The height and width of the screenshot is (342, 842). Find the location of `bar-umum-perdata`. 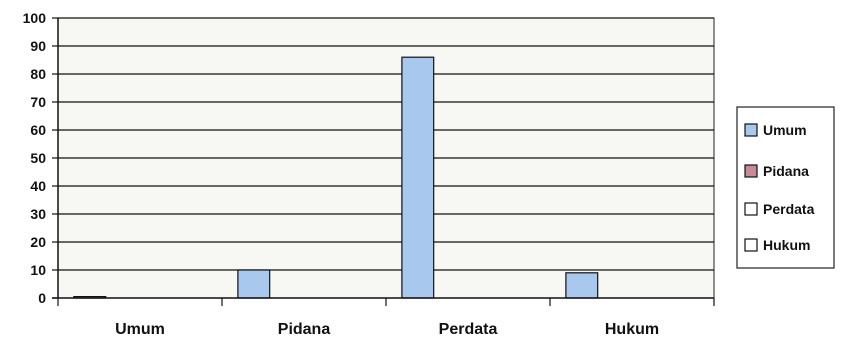

bar-umum-perdata is located at coordinates (418, 177).